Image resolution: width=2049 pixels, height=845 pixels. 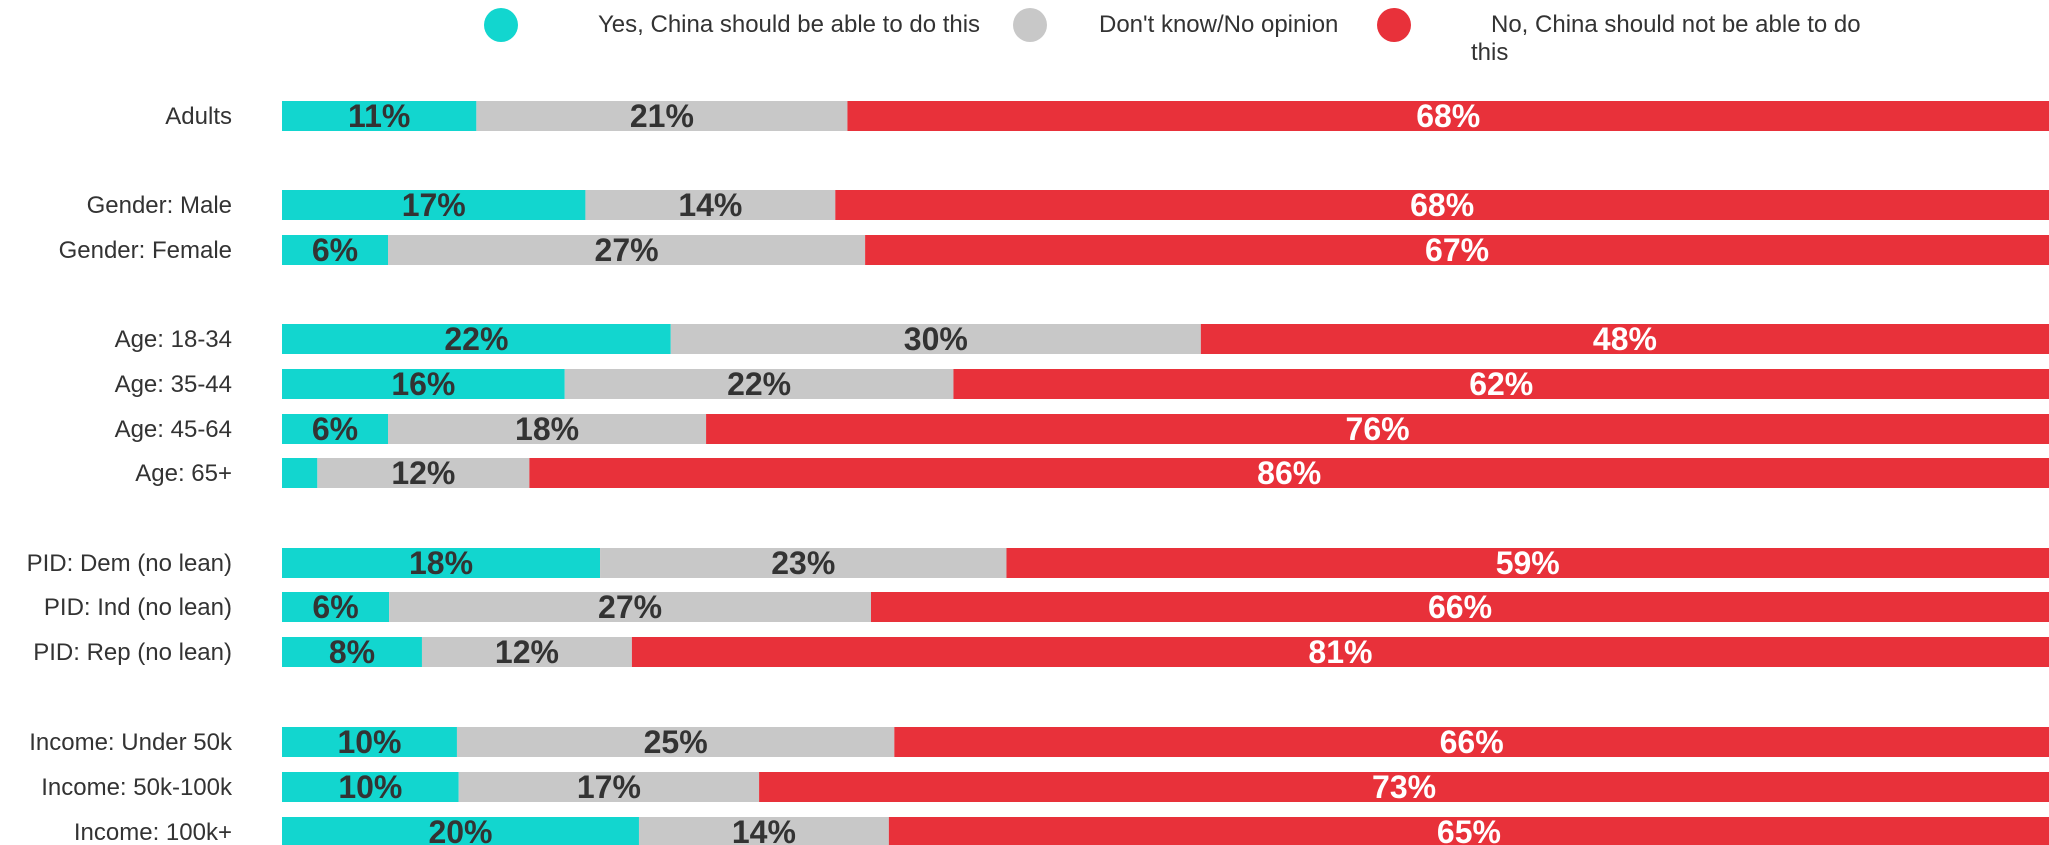 I want to click on bar-value-label: 23%, so click(x=803, y=563).